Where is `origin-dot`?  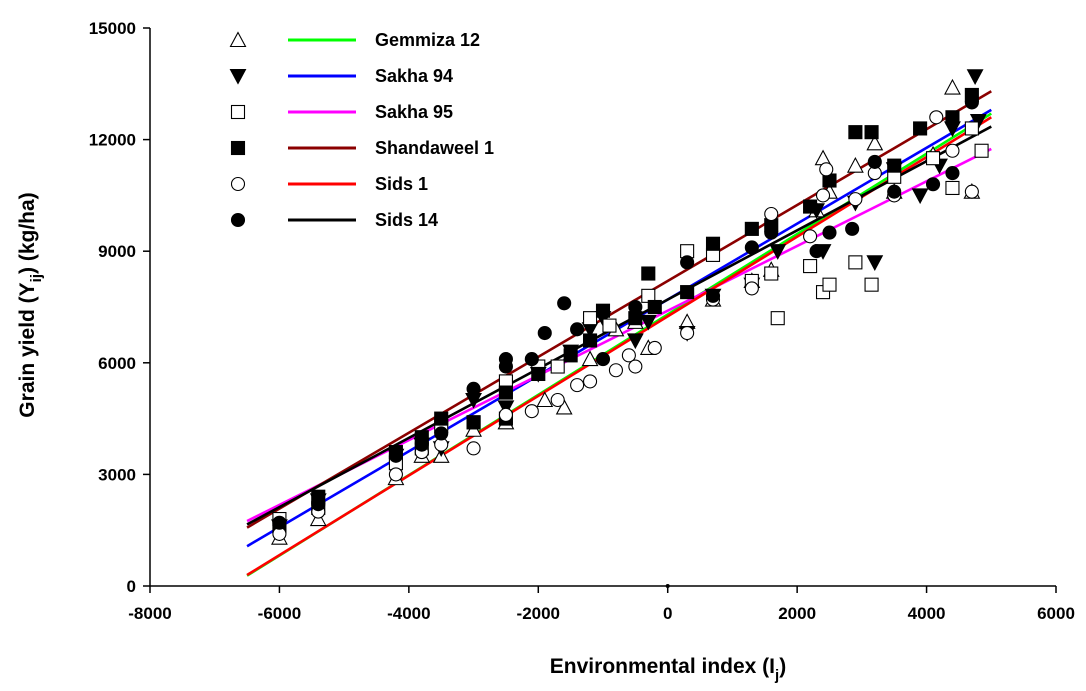 origin-dot is located at coordinates (667, 586).